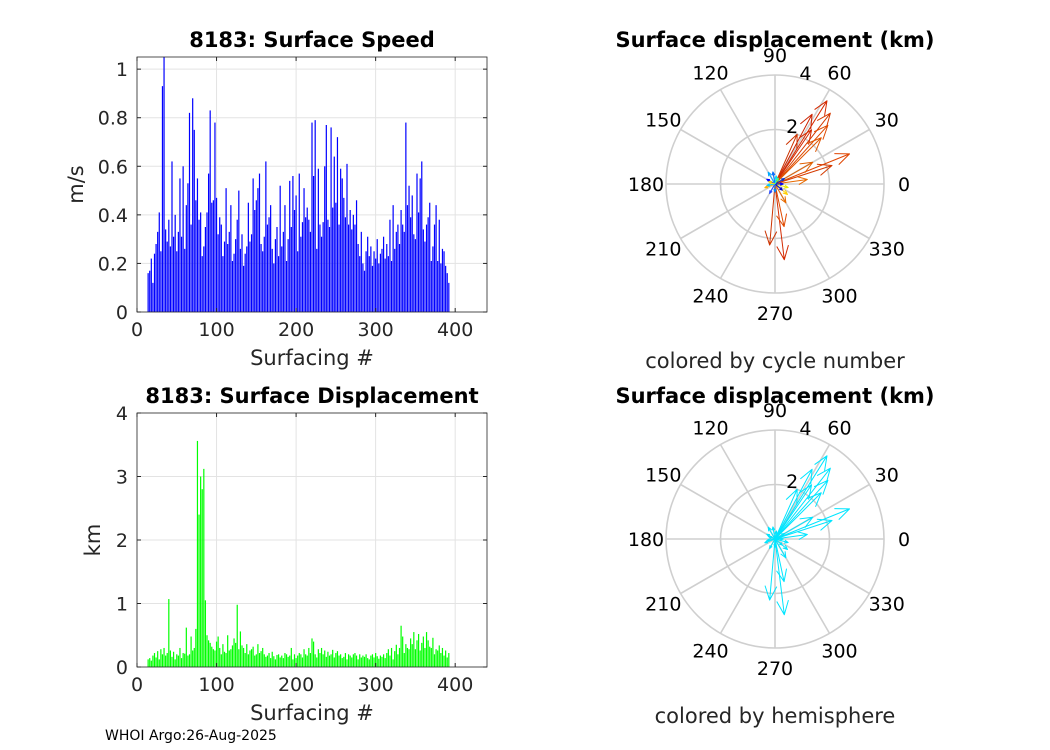 The height and width of the screenshot is (750, 1050). I want to click on x-tick-label: 0, so click(137, 330).